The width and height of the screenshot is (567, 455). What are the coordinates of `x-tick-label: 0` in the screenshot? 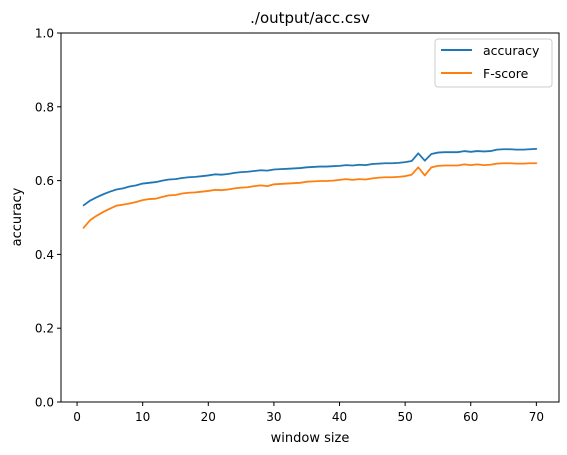 It's located at (77, 417).